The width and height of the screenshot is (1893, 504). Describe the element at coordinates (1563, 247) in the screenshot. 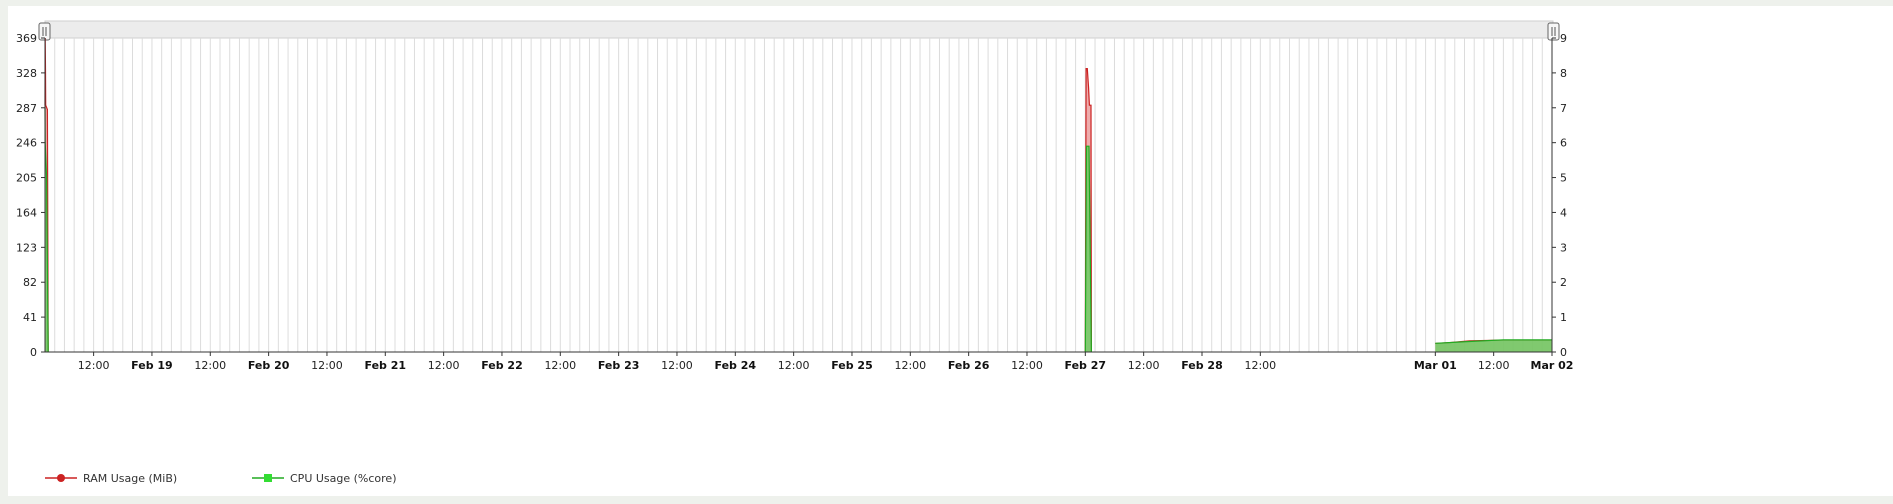

I see `y-right-tick-label: 3` at that location.